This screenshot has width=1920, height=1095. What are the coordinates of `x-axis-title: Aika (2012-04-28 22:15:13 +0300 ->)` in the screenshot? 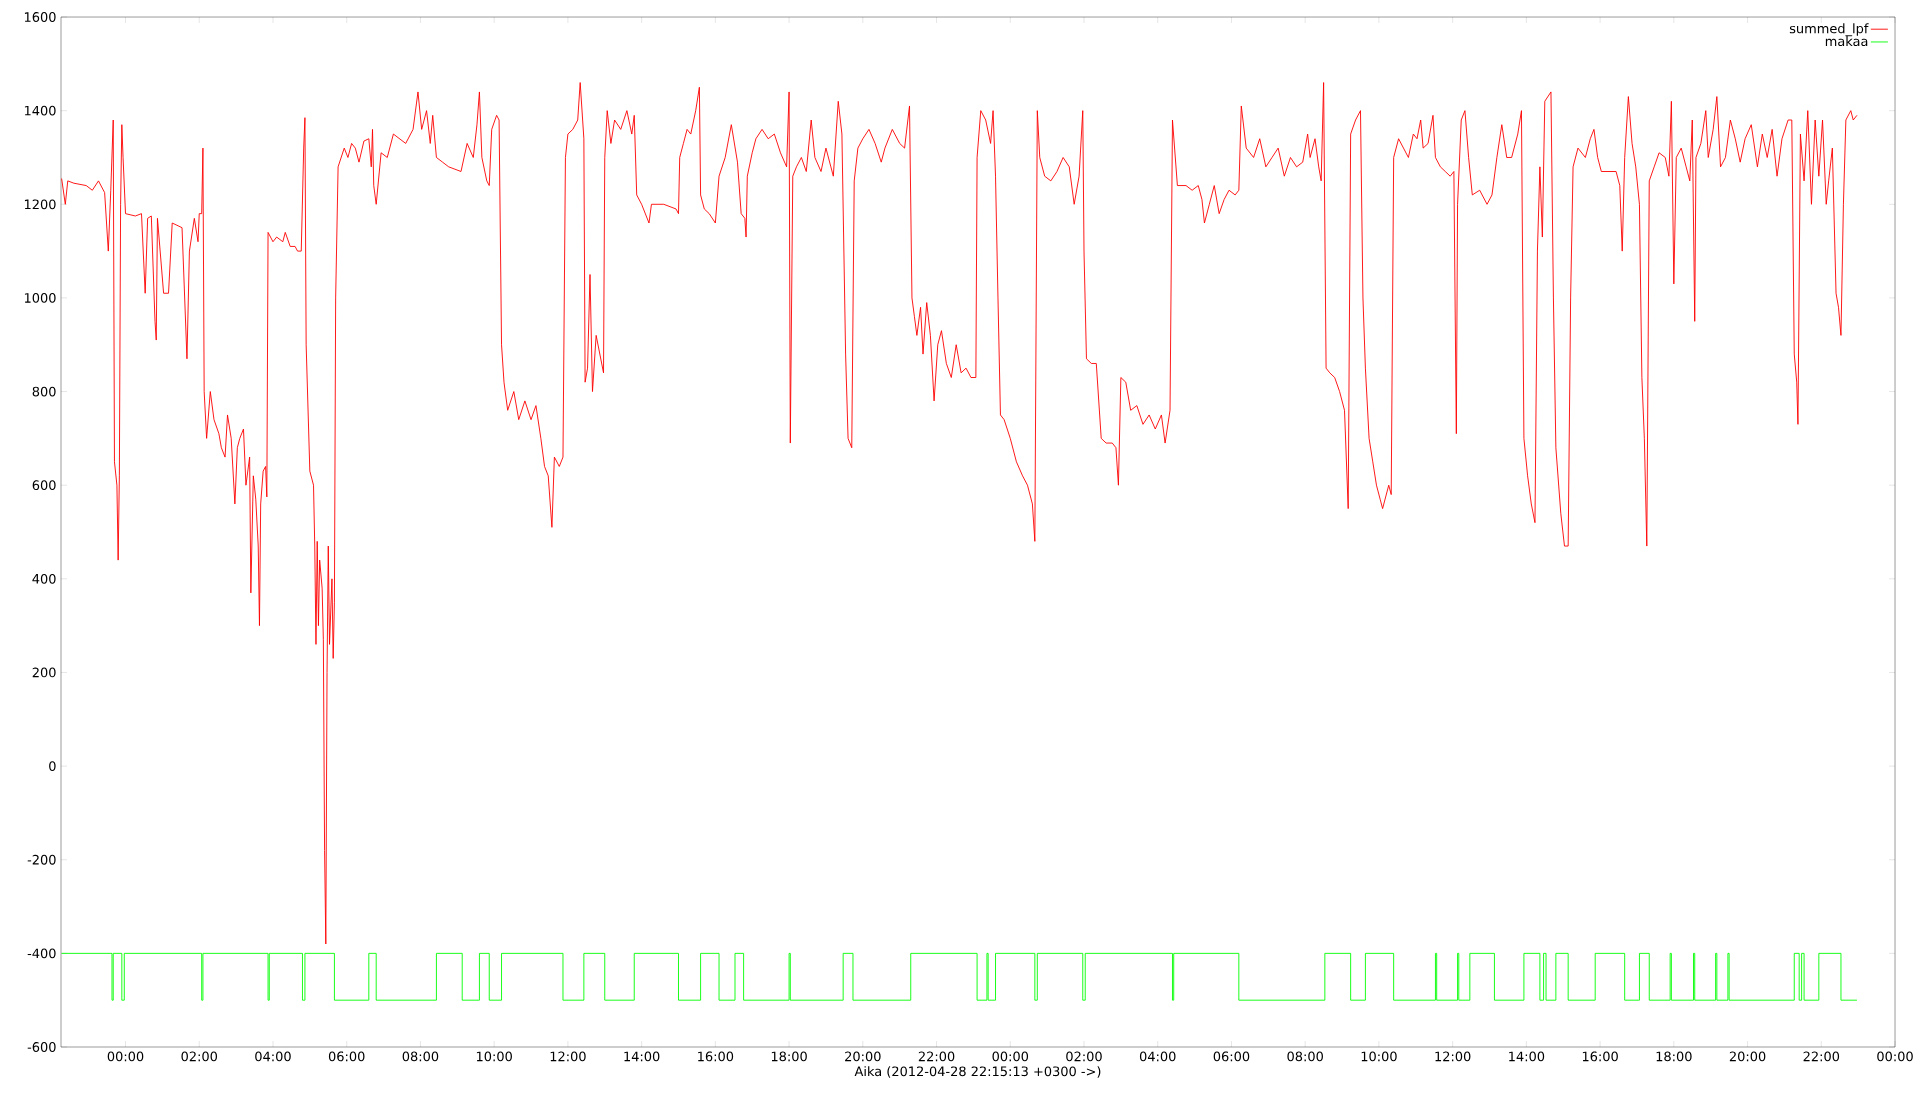 It's located at (977, 1072).